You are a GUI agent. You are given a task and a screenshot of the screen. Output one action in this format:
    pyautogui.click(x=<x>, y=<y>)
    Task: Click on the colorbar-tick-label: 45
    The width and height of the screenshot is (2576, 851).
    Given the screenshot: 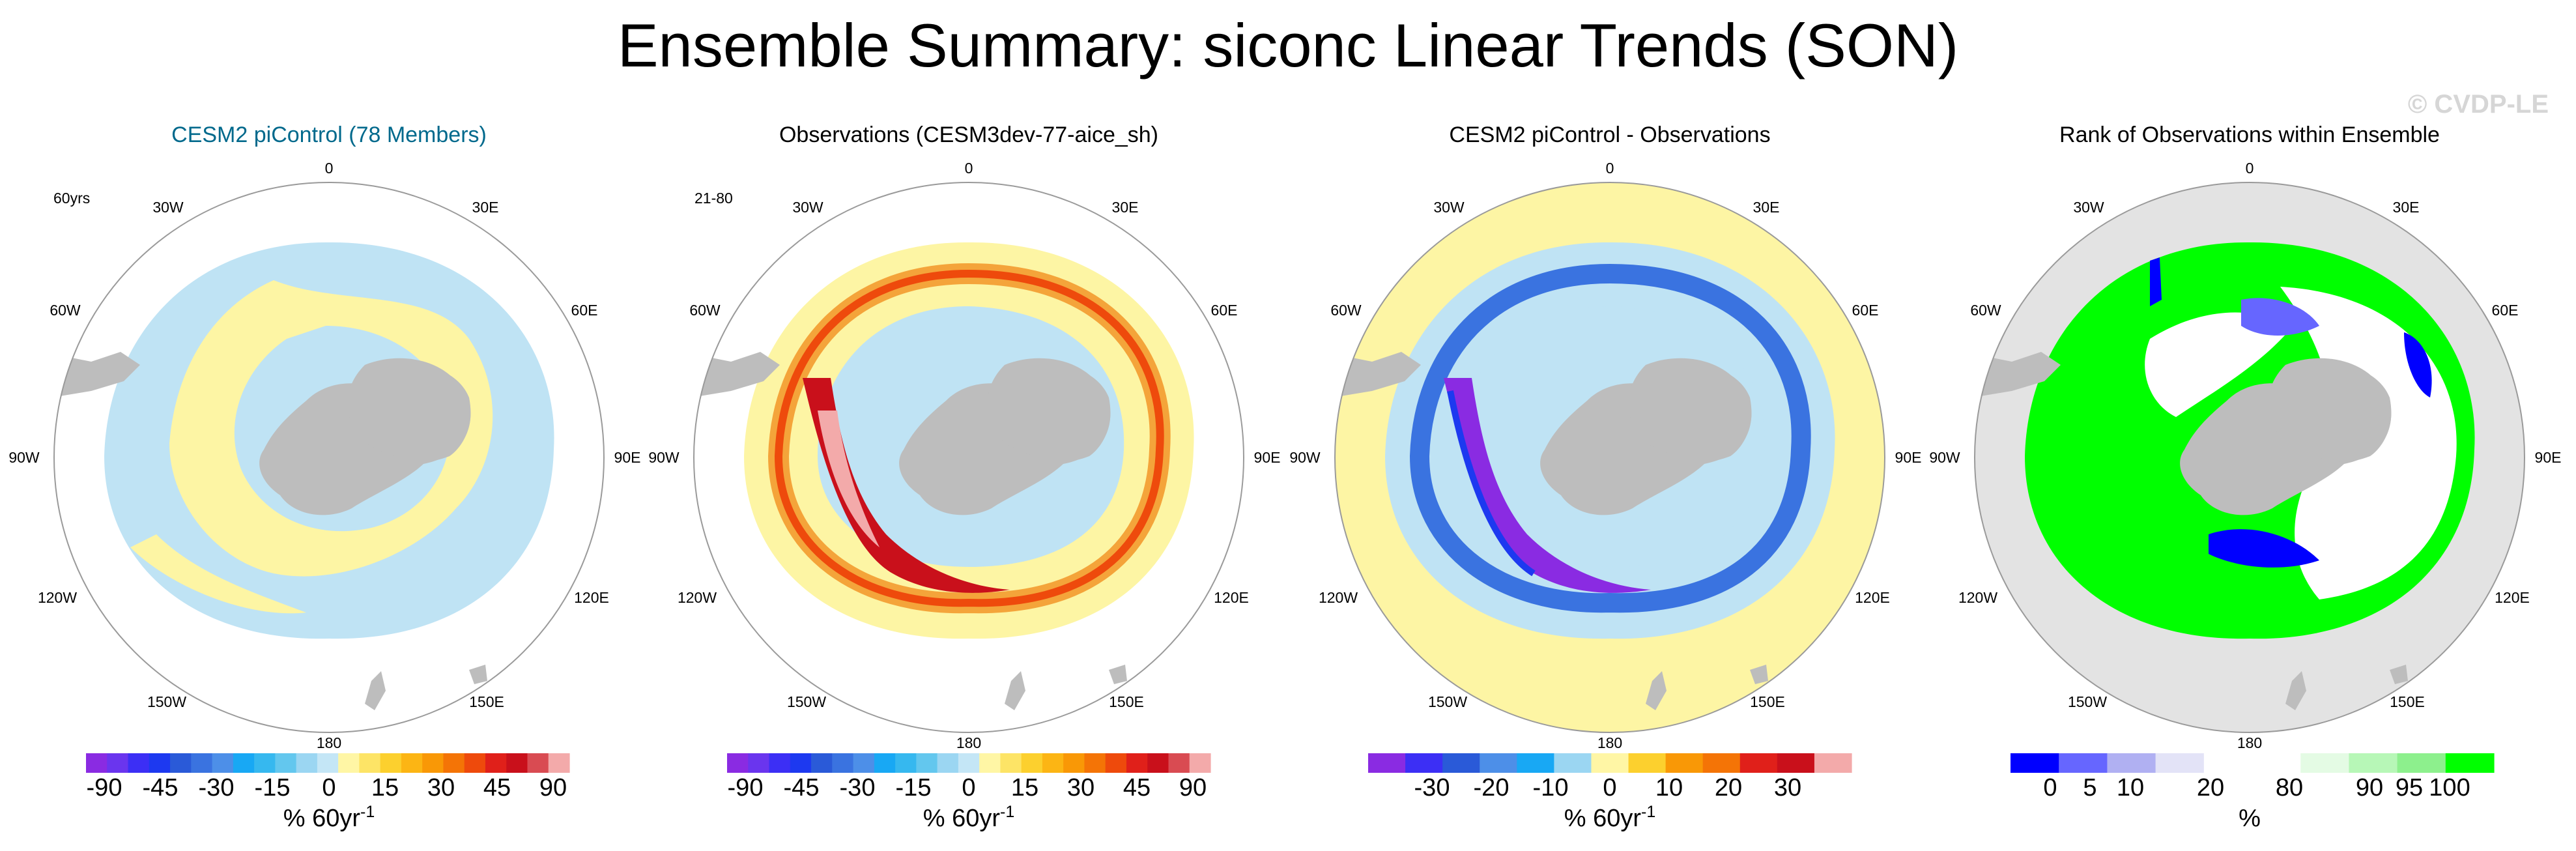 What is the action you would take?
    pyautogui.click(x=1137, y=787)
    